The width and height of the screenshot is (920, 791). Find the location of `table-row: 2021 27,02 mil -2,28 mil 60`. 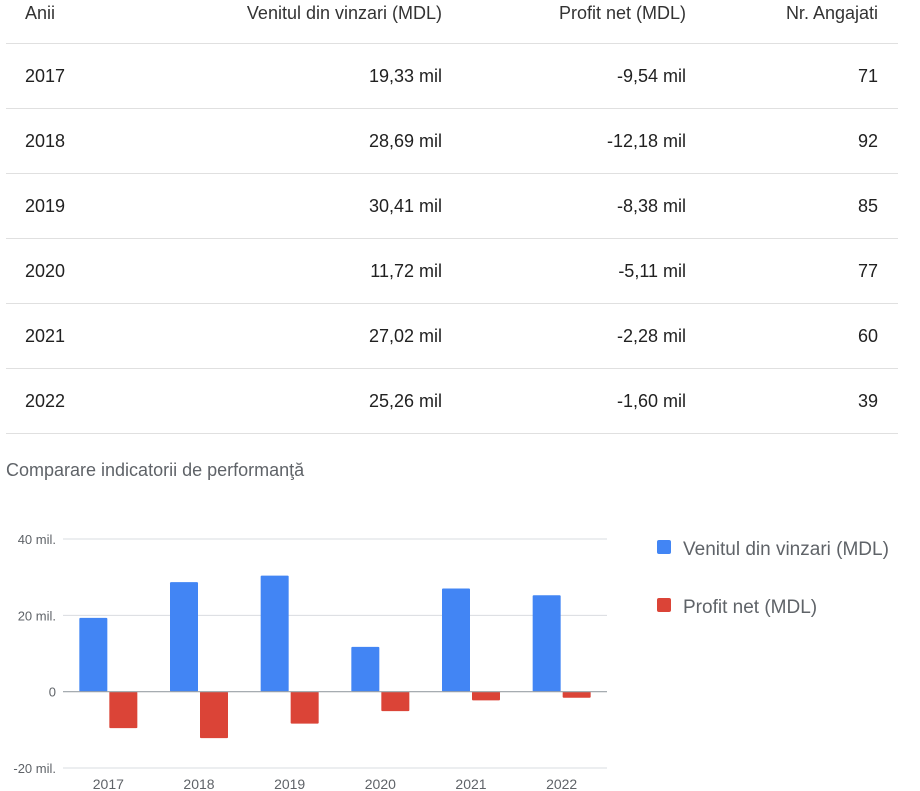

table-row: 2021 27,02 mil -2,28 mil 60 is located at coordinates (452, 336).